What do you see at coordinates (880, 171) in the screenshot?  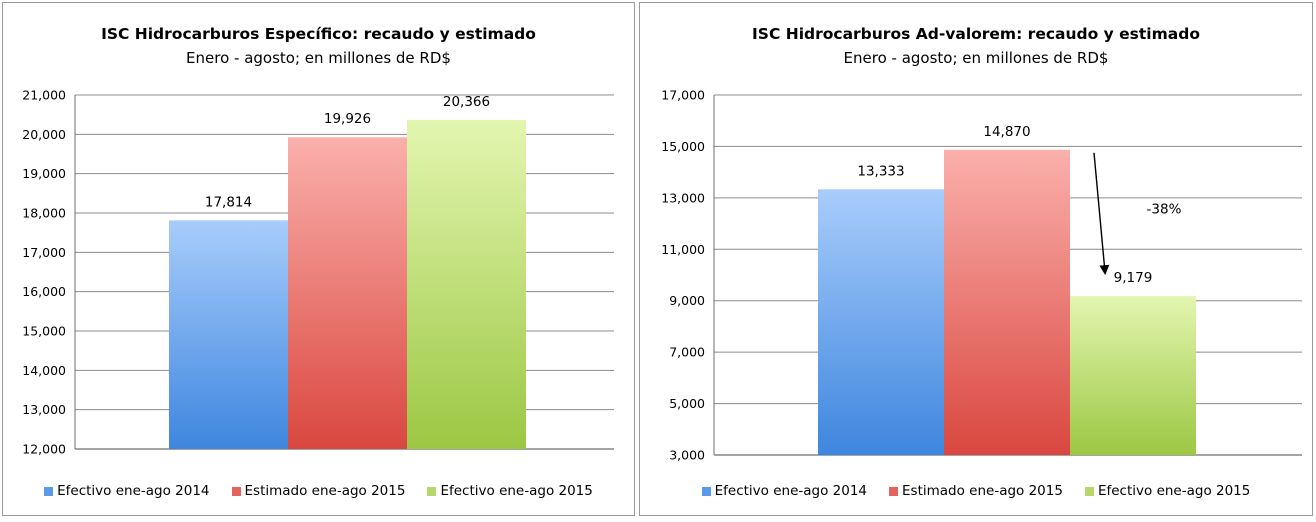 I see `data-label: 13,333` at bounding box center [880, 171].